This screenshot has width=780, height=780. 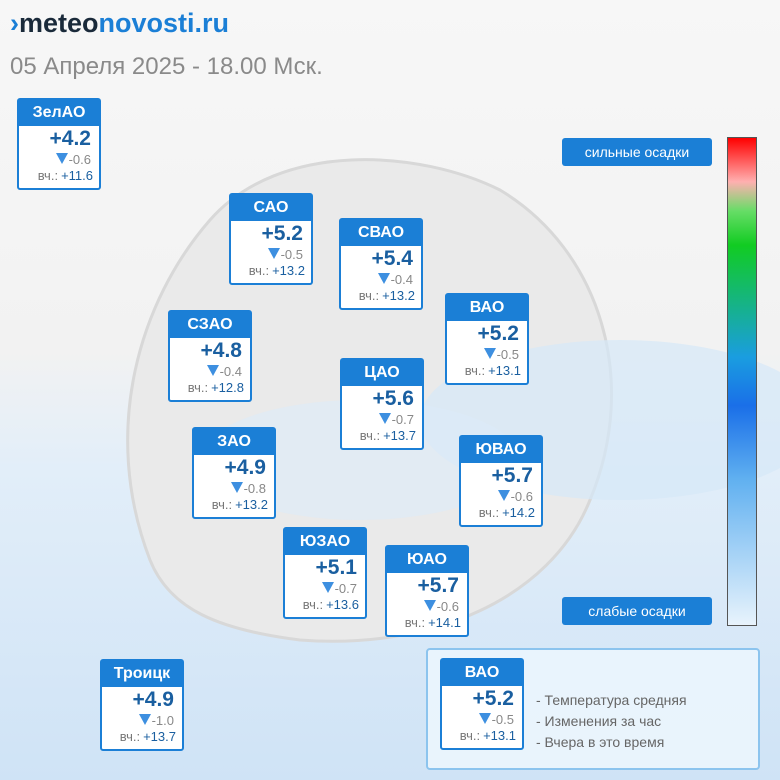 I want to click on precip-low-label: слабые осадки, so click(x=637, y=611).